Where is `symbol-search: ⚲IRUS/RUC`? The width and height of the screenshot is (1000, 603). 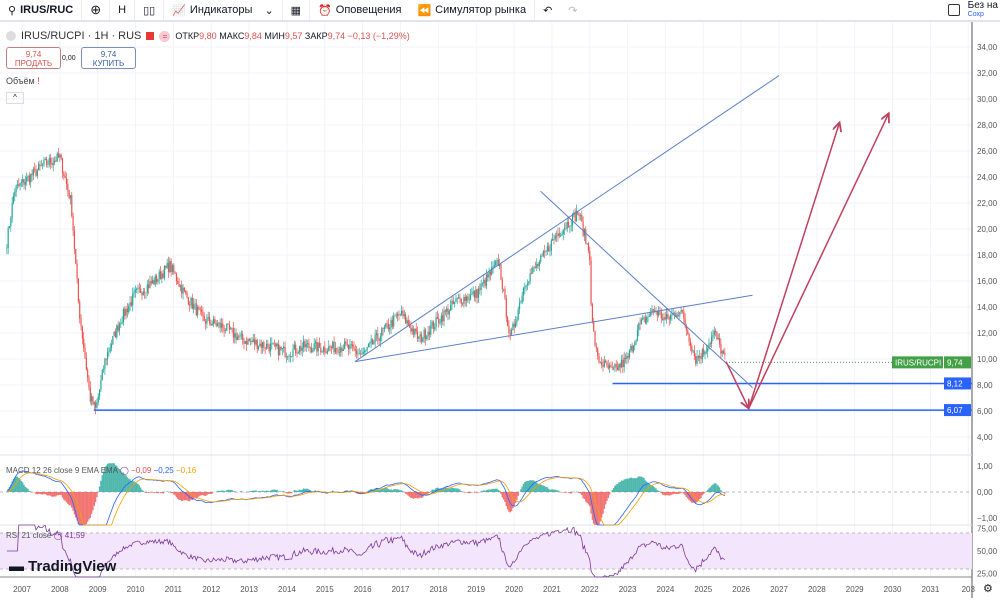 symbol-search: ⚲IRUS/RUC is located at coordinates (41, 10).